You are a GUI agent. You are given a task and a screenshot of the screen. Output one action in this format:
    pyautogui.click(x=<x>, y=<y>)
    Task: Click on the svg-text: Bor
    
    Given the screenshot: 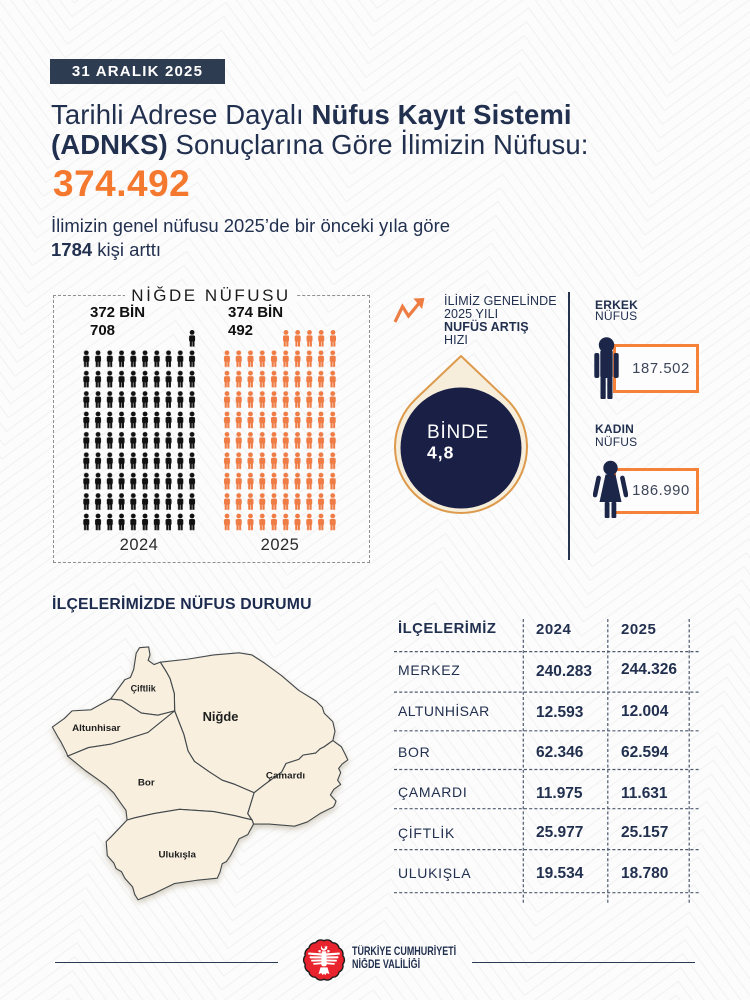 What is the action you would take?
    pyautogui.click(x=146, y=783)
    